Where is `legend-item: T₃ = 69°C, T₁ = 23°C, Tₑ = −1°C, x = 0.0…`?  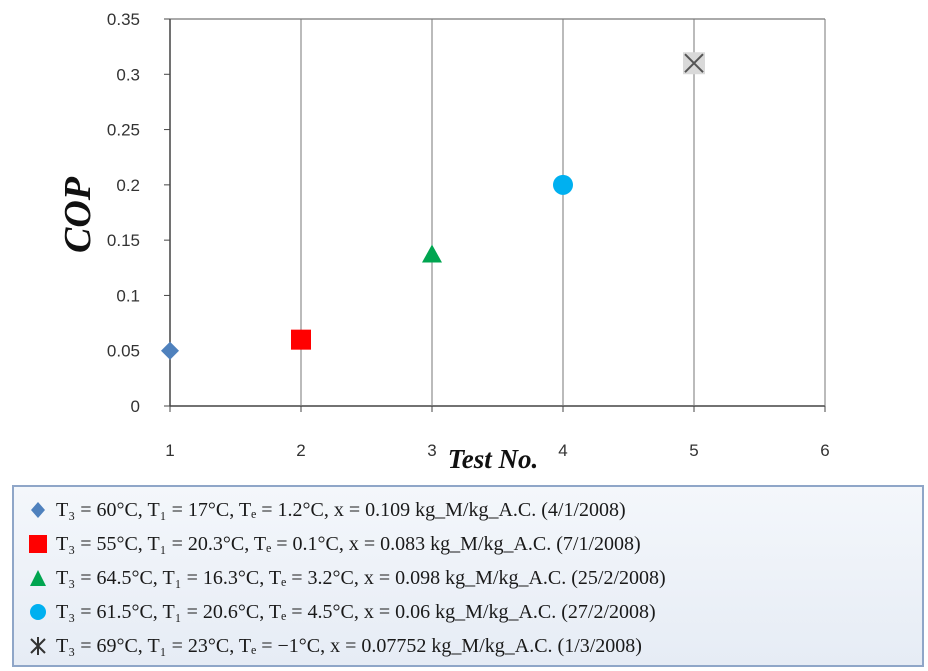 legend-item: T₃ = 69°C, T₁ = 23°C, Tₑ = −1°C, x = 0.0… is located at coordinates (468, 646).